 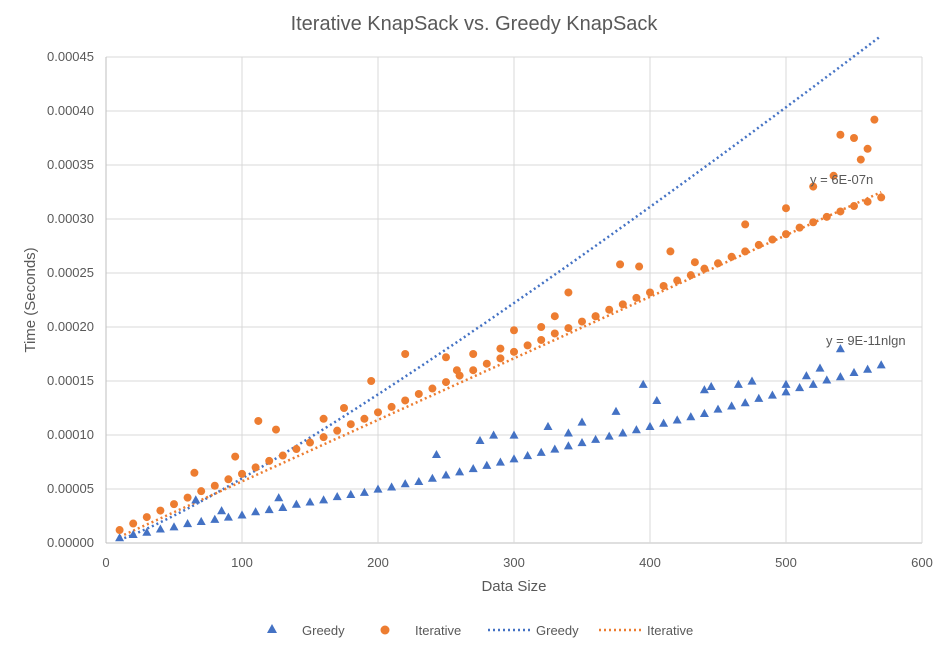 I want to click on x-tick-label: 400, so click(x=650, y=562).